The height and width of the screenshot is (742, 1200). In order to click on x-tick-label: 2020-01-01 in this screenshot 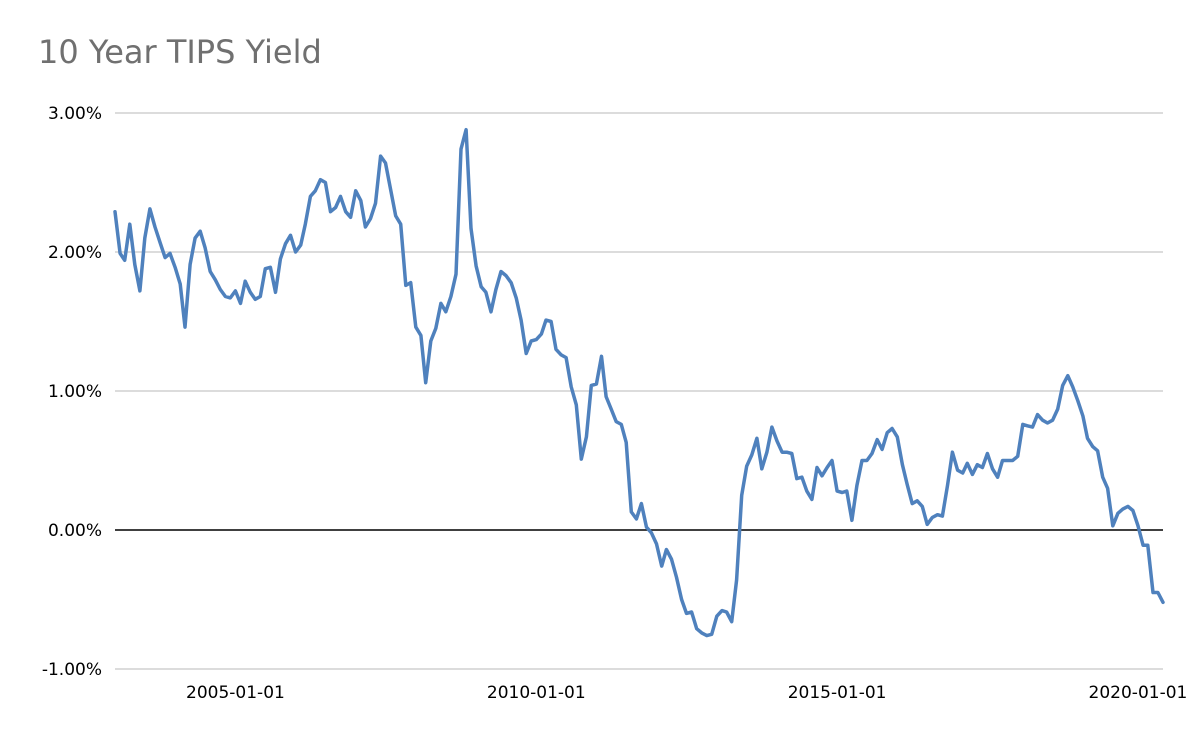, I will do `click(1138, 693)`.